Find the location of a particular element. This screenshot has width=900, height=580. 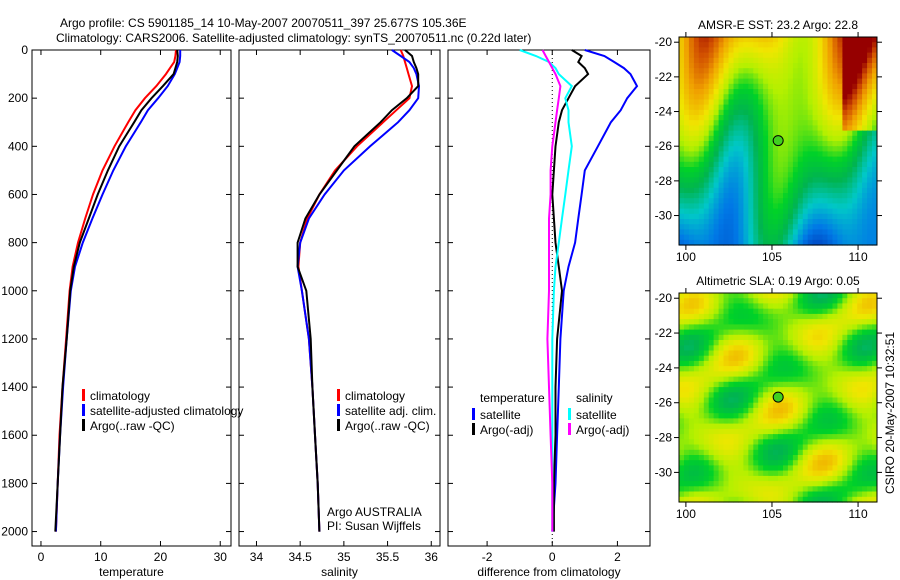

y-tick-label: -28 is located at coordinates (664, 181).